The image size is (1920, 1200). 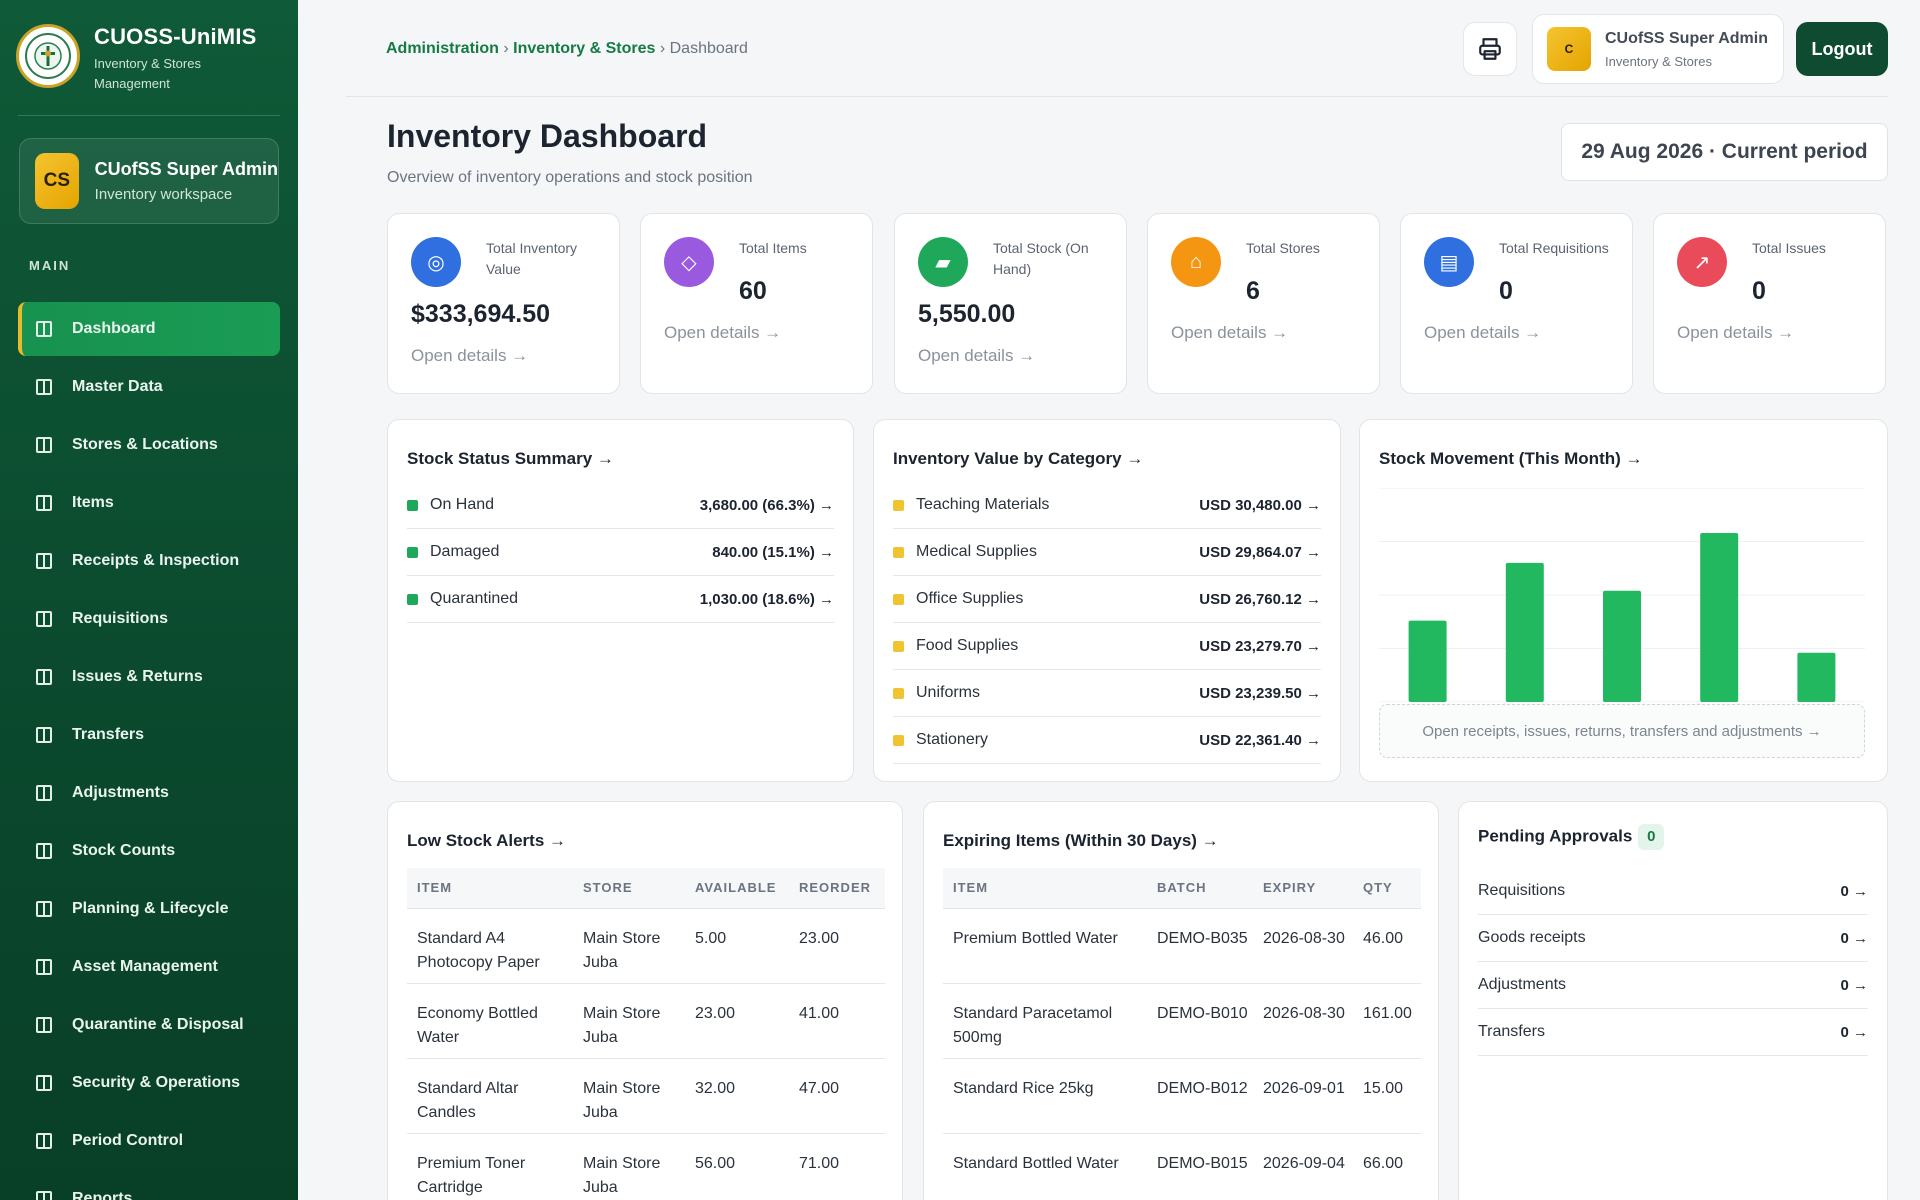 I want to click on list-item: Food Supplies USD 23,279.70 →, so click(x=1107, y=646).